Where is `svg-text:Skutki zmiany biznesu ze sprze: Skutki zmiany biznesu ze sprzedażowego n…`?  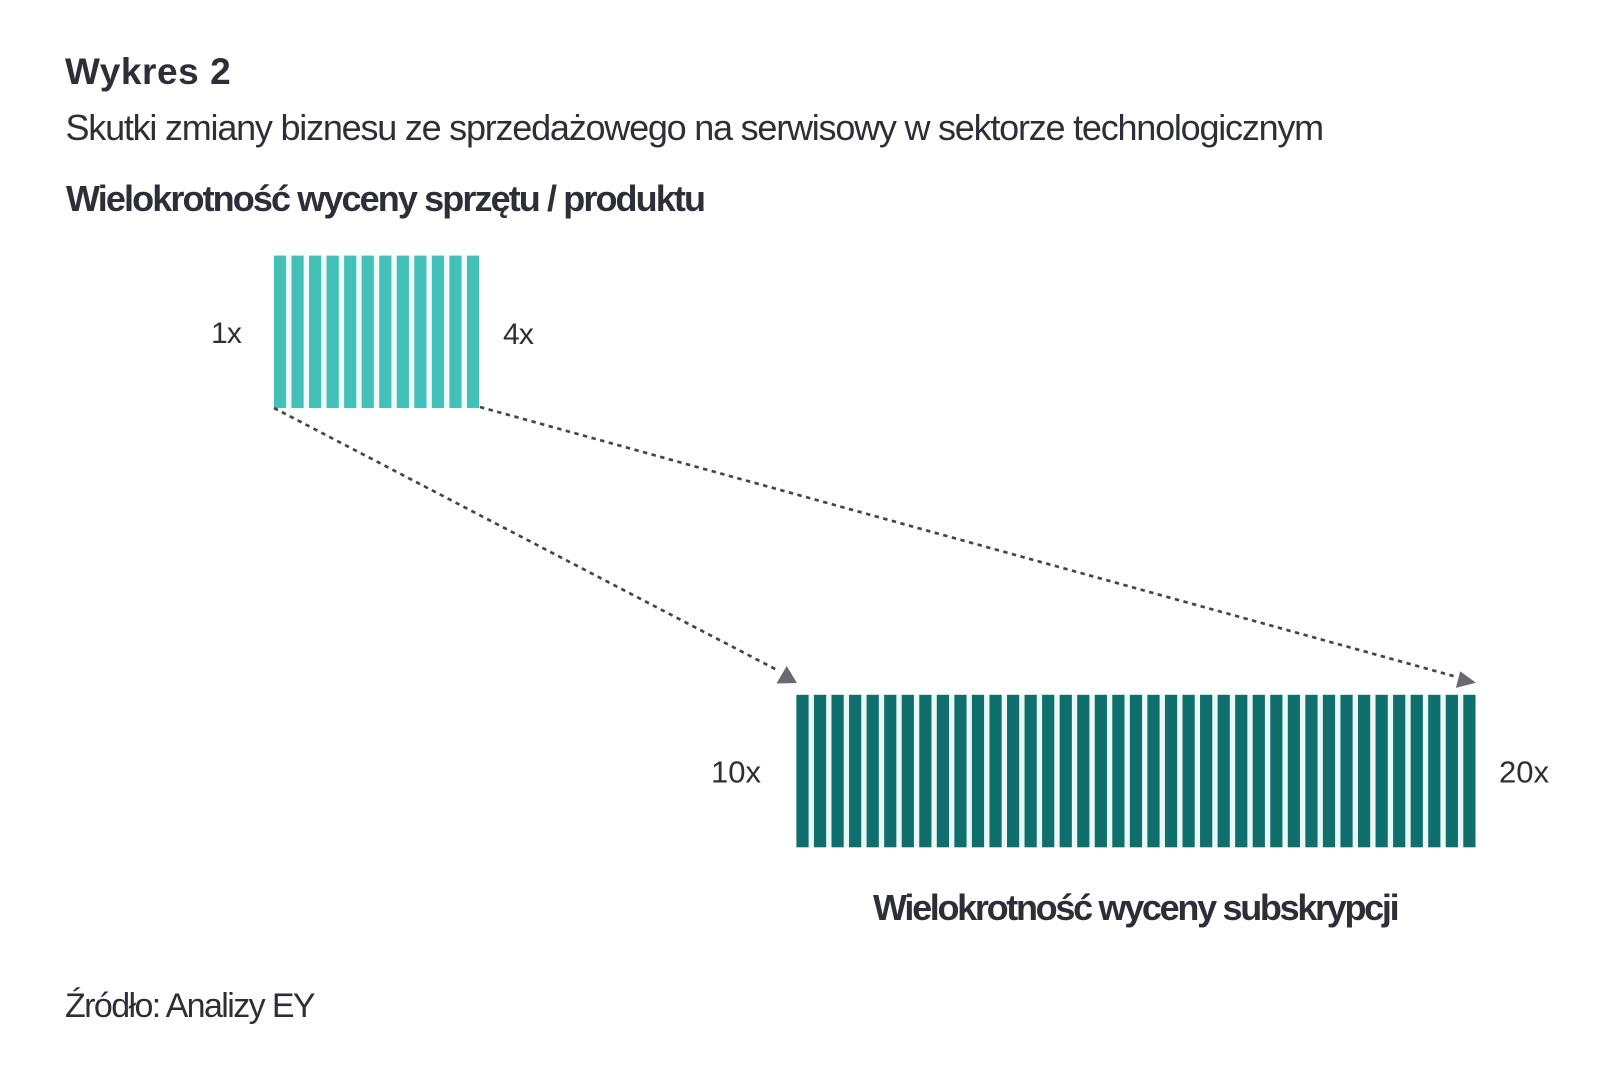
svg-text:Skutki zmiany biznesu ze sprze: Skutki zmiany biznesu ze sprzedażowego n… is located at coordinates (694, 127).